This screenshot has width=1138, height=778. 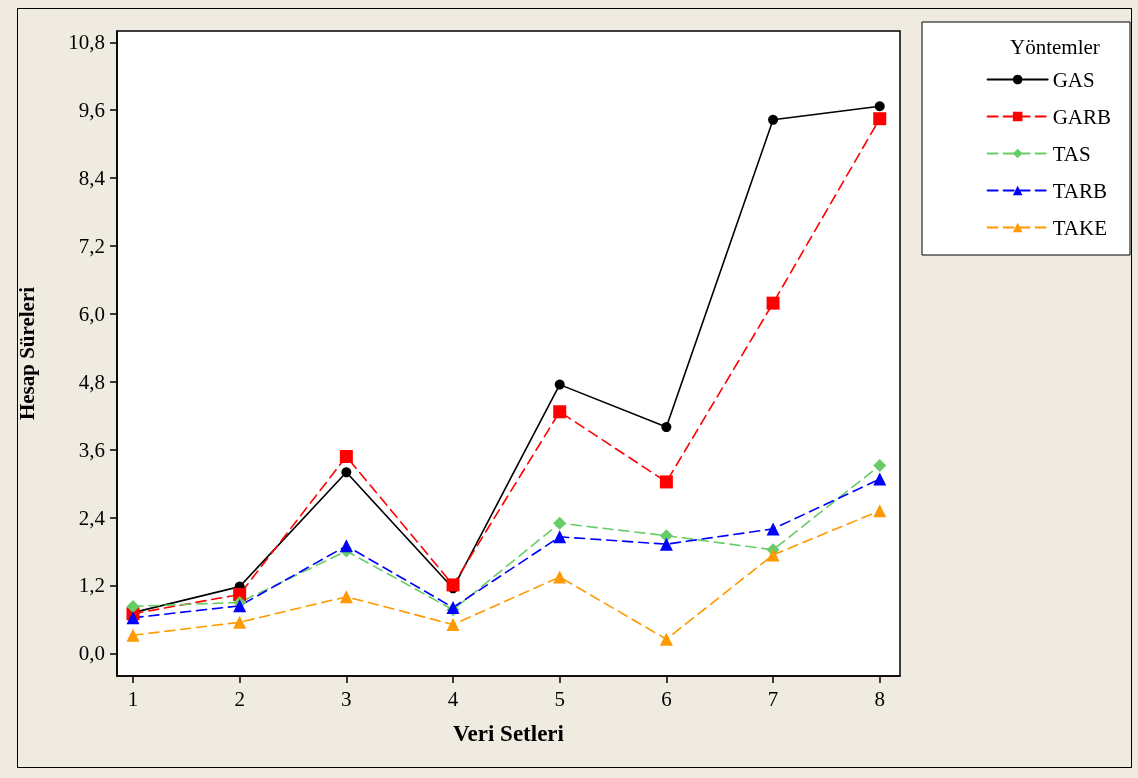 I want to click on legend-label: TARB, so click(x=1079, y=190).